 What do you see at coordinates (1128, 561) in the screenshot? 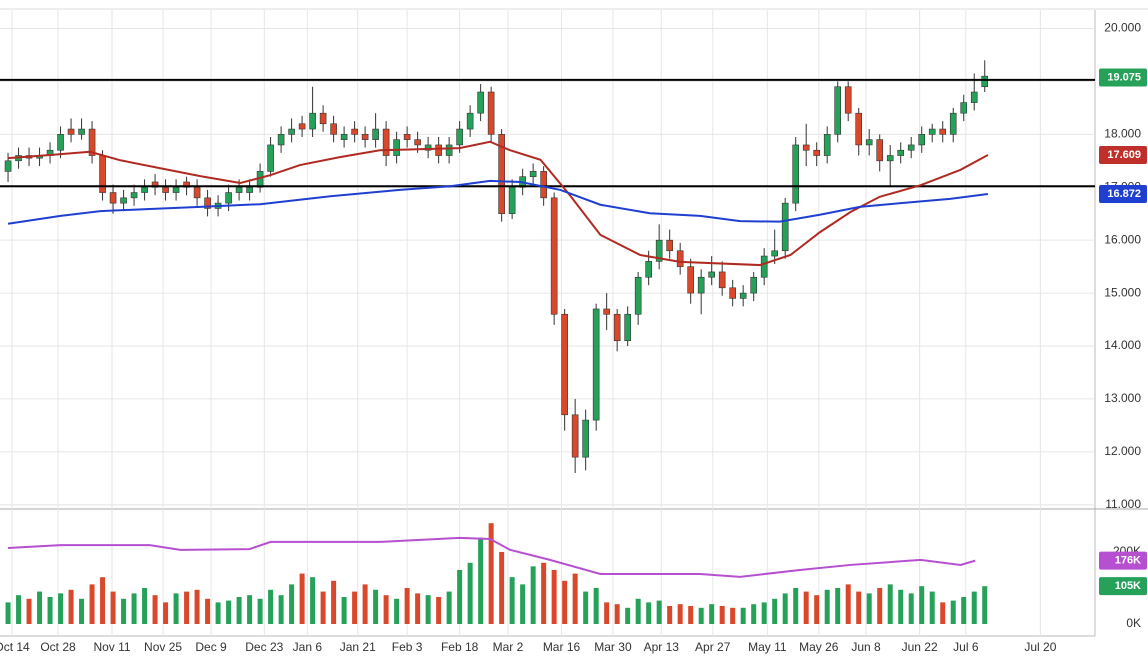
I see `price-tag-label: 176K` at bounding box center [1128, 561].